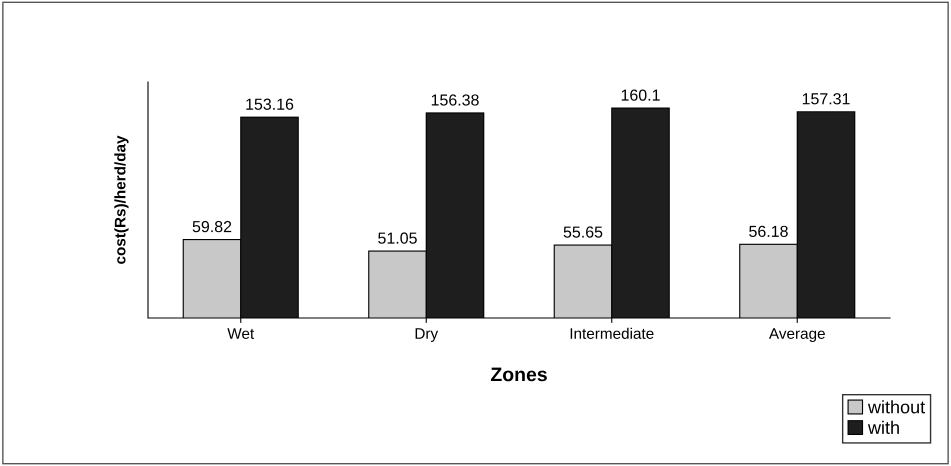 The height and width of the screenshot is (466, 951). What do you see at coordinates (583, 232) in the screenshot?
I see `data-label: 55.65` at bounding box center [583, 232].